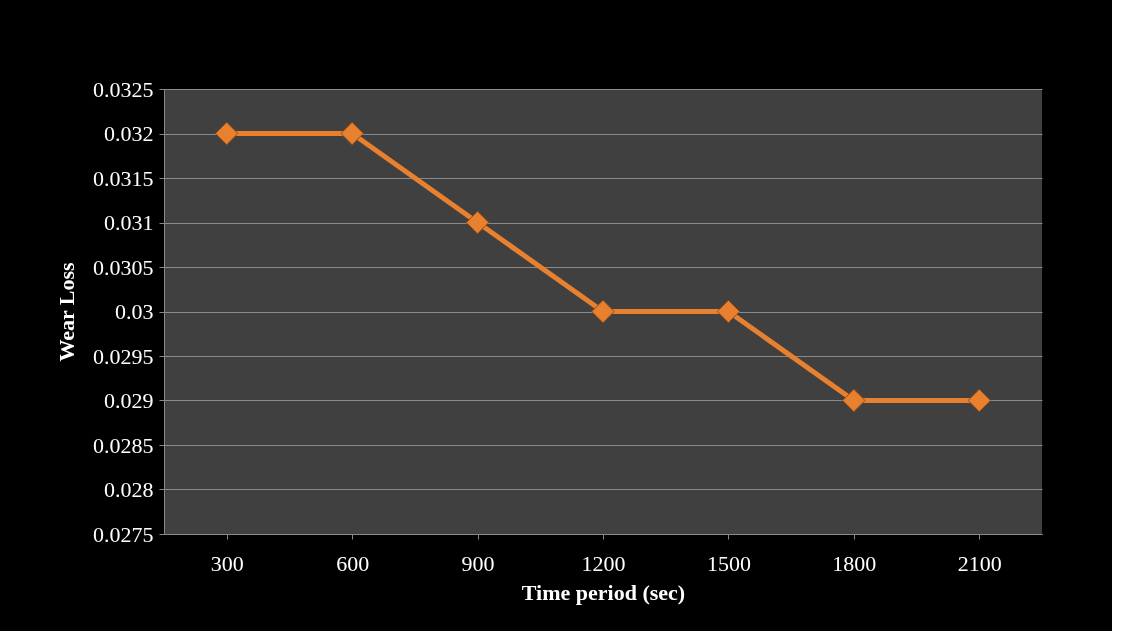  Describe the element at coordinates (123, 267) in the screenshot. I see `y-tick-label: 0.0305` at that location.